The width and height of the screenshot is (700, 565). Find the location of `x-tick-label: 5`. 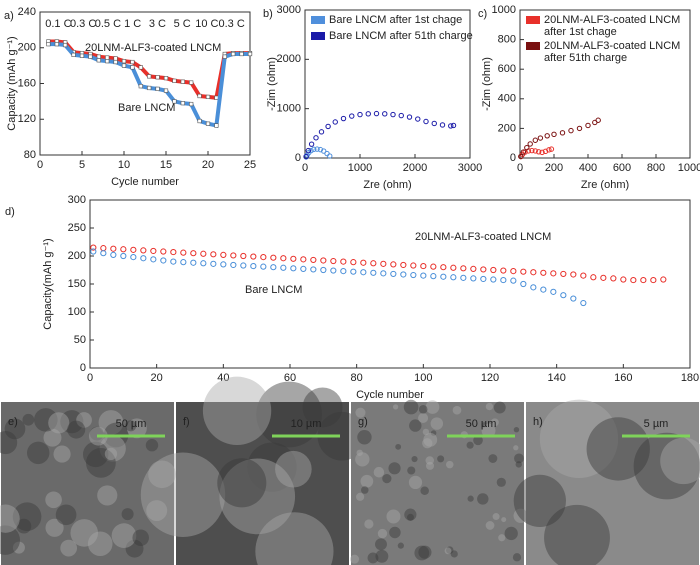

x-tick-label: 5 is located at coordinates (82, 165).